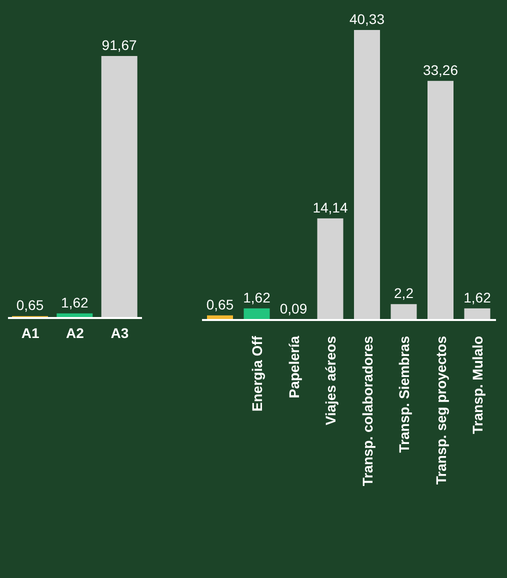  What do you see at coordinates (440, 70) in the screenshot?
I see `data-label: 33,26` at bounding box center [440, 70].